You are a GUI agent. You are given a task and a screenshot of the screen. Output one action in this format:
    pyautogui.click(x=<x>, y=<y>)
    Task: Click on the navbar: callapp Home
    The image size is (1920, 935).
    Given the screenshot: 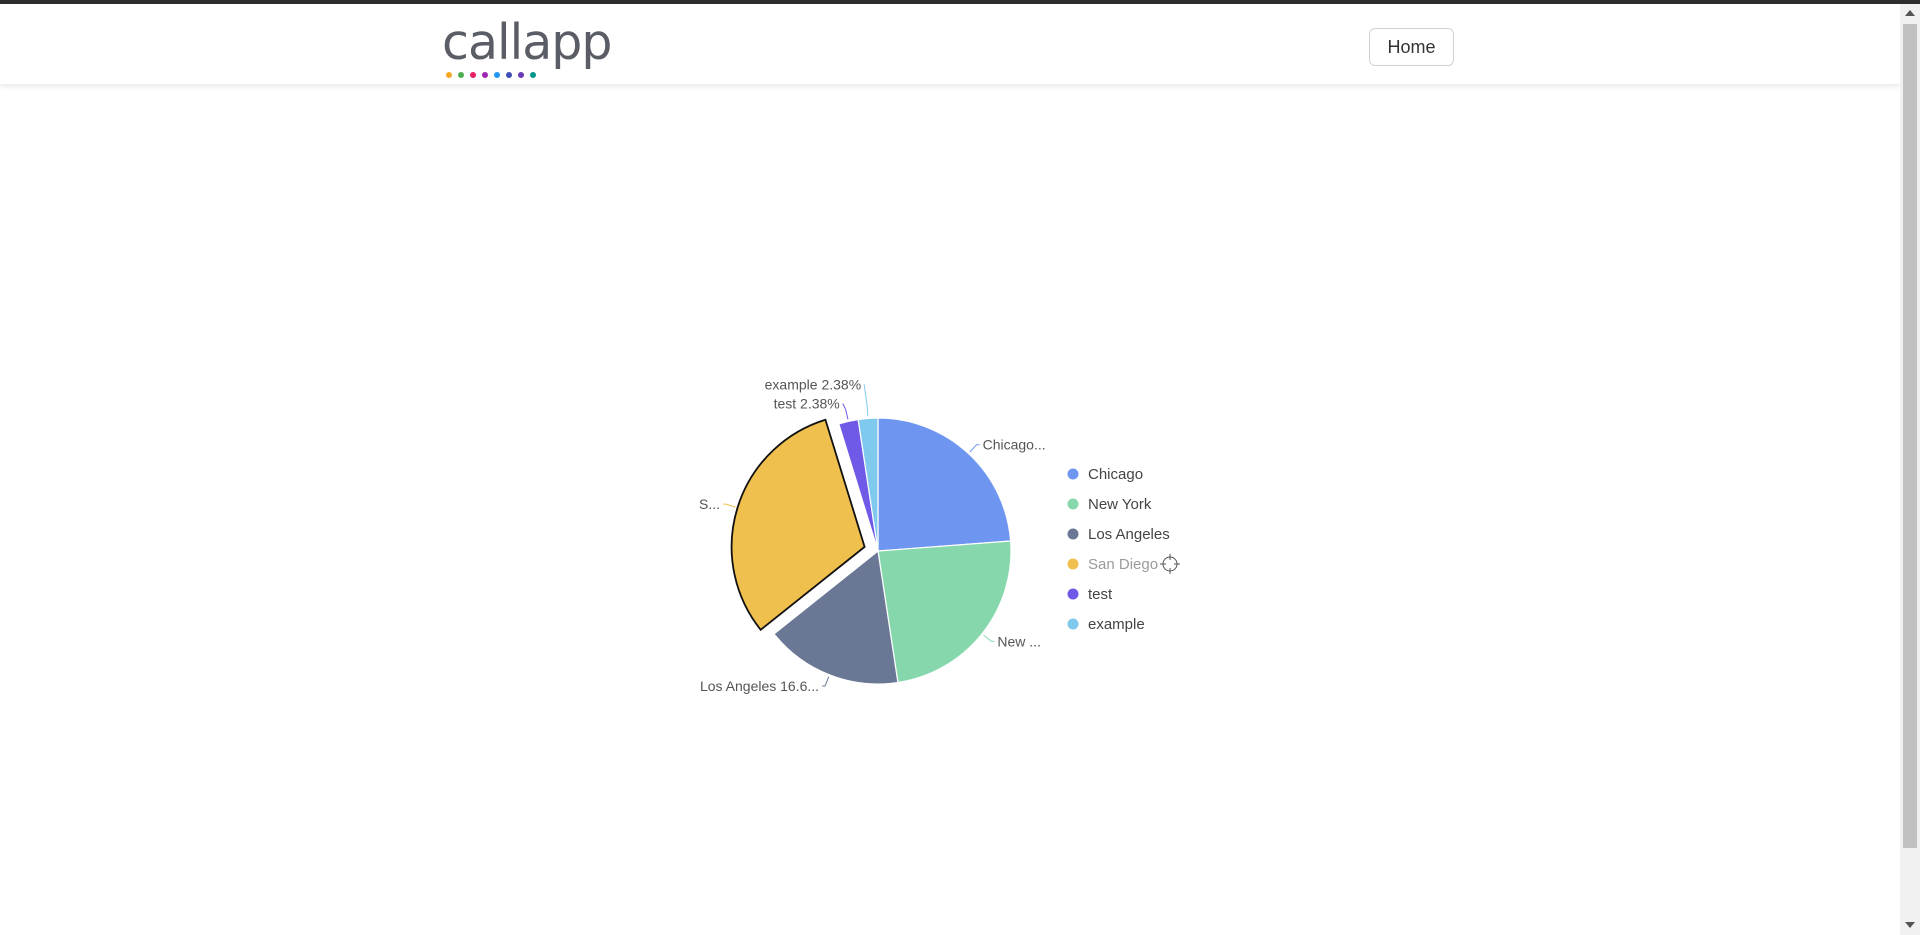 What is the action you would take?
    pyautogui.click(x=950, y=44)
    